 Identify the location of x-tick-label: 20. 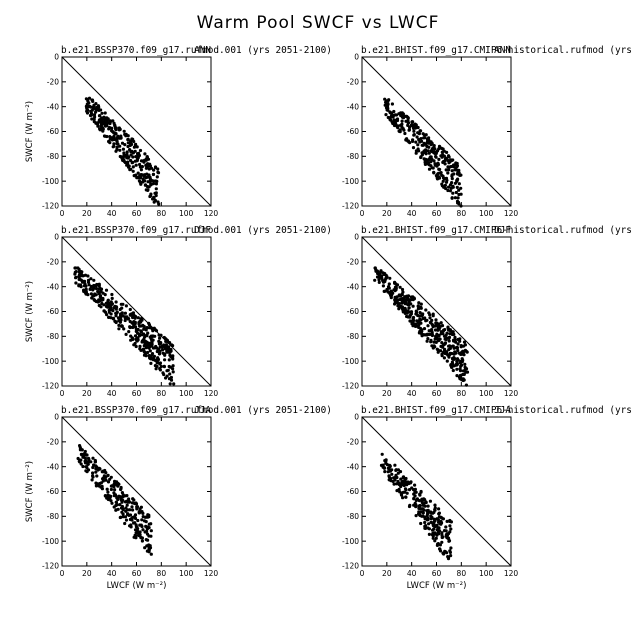
(87, 393).